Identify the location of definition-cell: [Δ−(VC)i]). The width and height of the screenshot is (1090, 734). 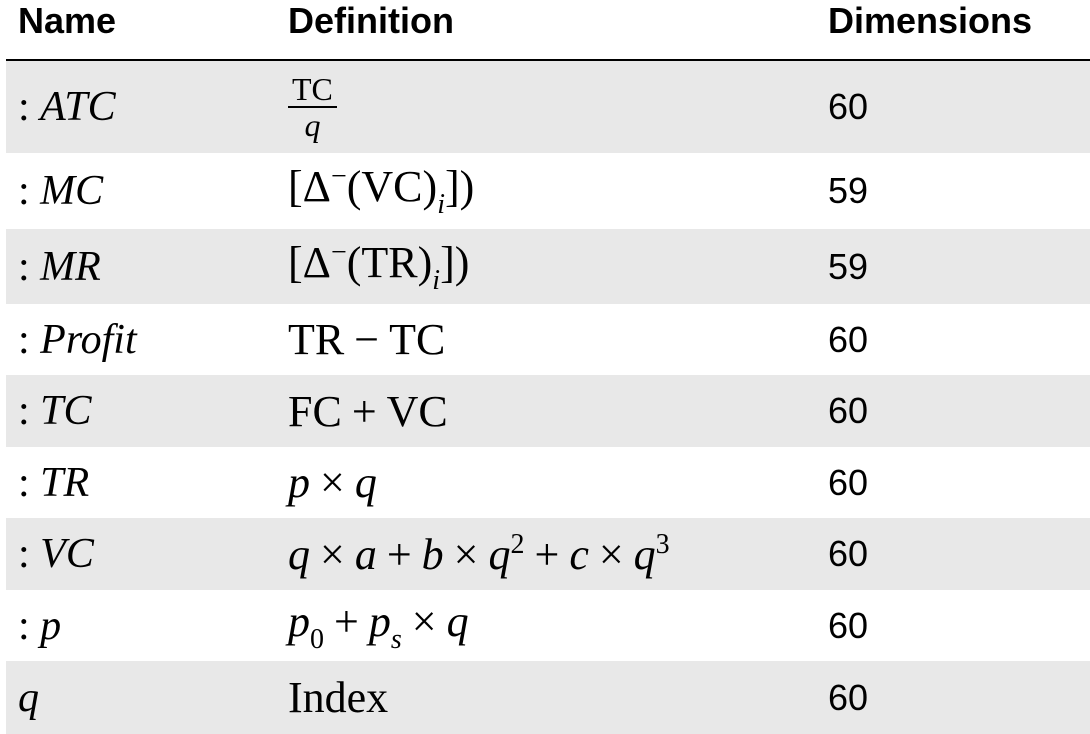
(381, 191).